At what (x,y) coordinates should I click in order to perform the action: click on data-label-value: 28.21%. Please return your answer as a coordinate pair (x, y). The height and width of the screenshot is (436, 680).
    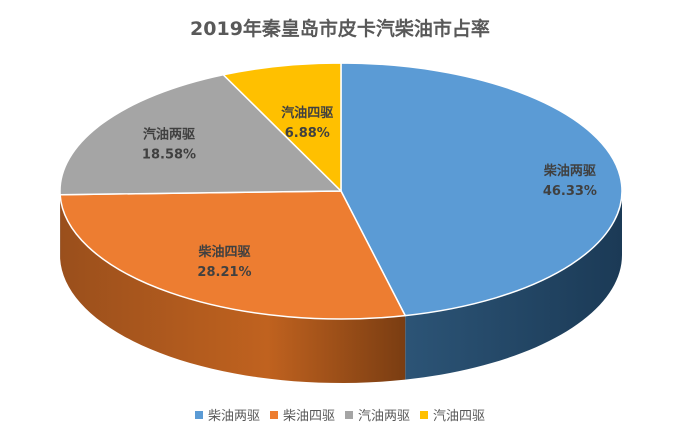
    Looking at the image, I should click on (224, 272).